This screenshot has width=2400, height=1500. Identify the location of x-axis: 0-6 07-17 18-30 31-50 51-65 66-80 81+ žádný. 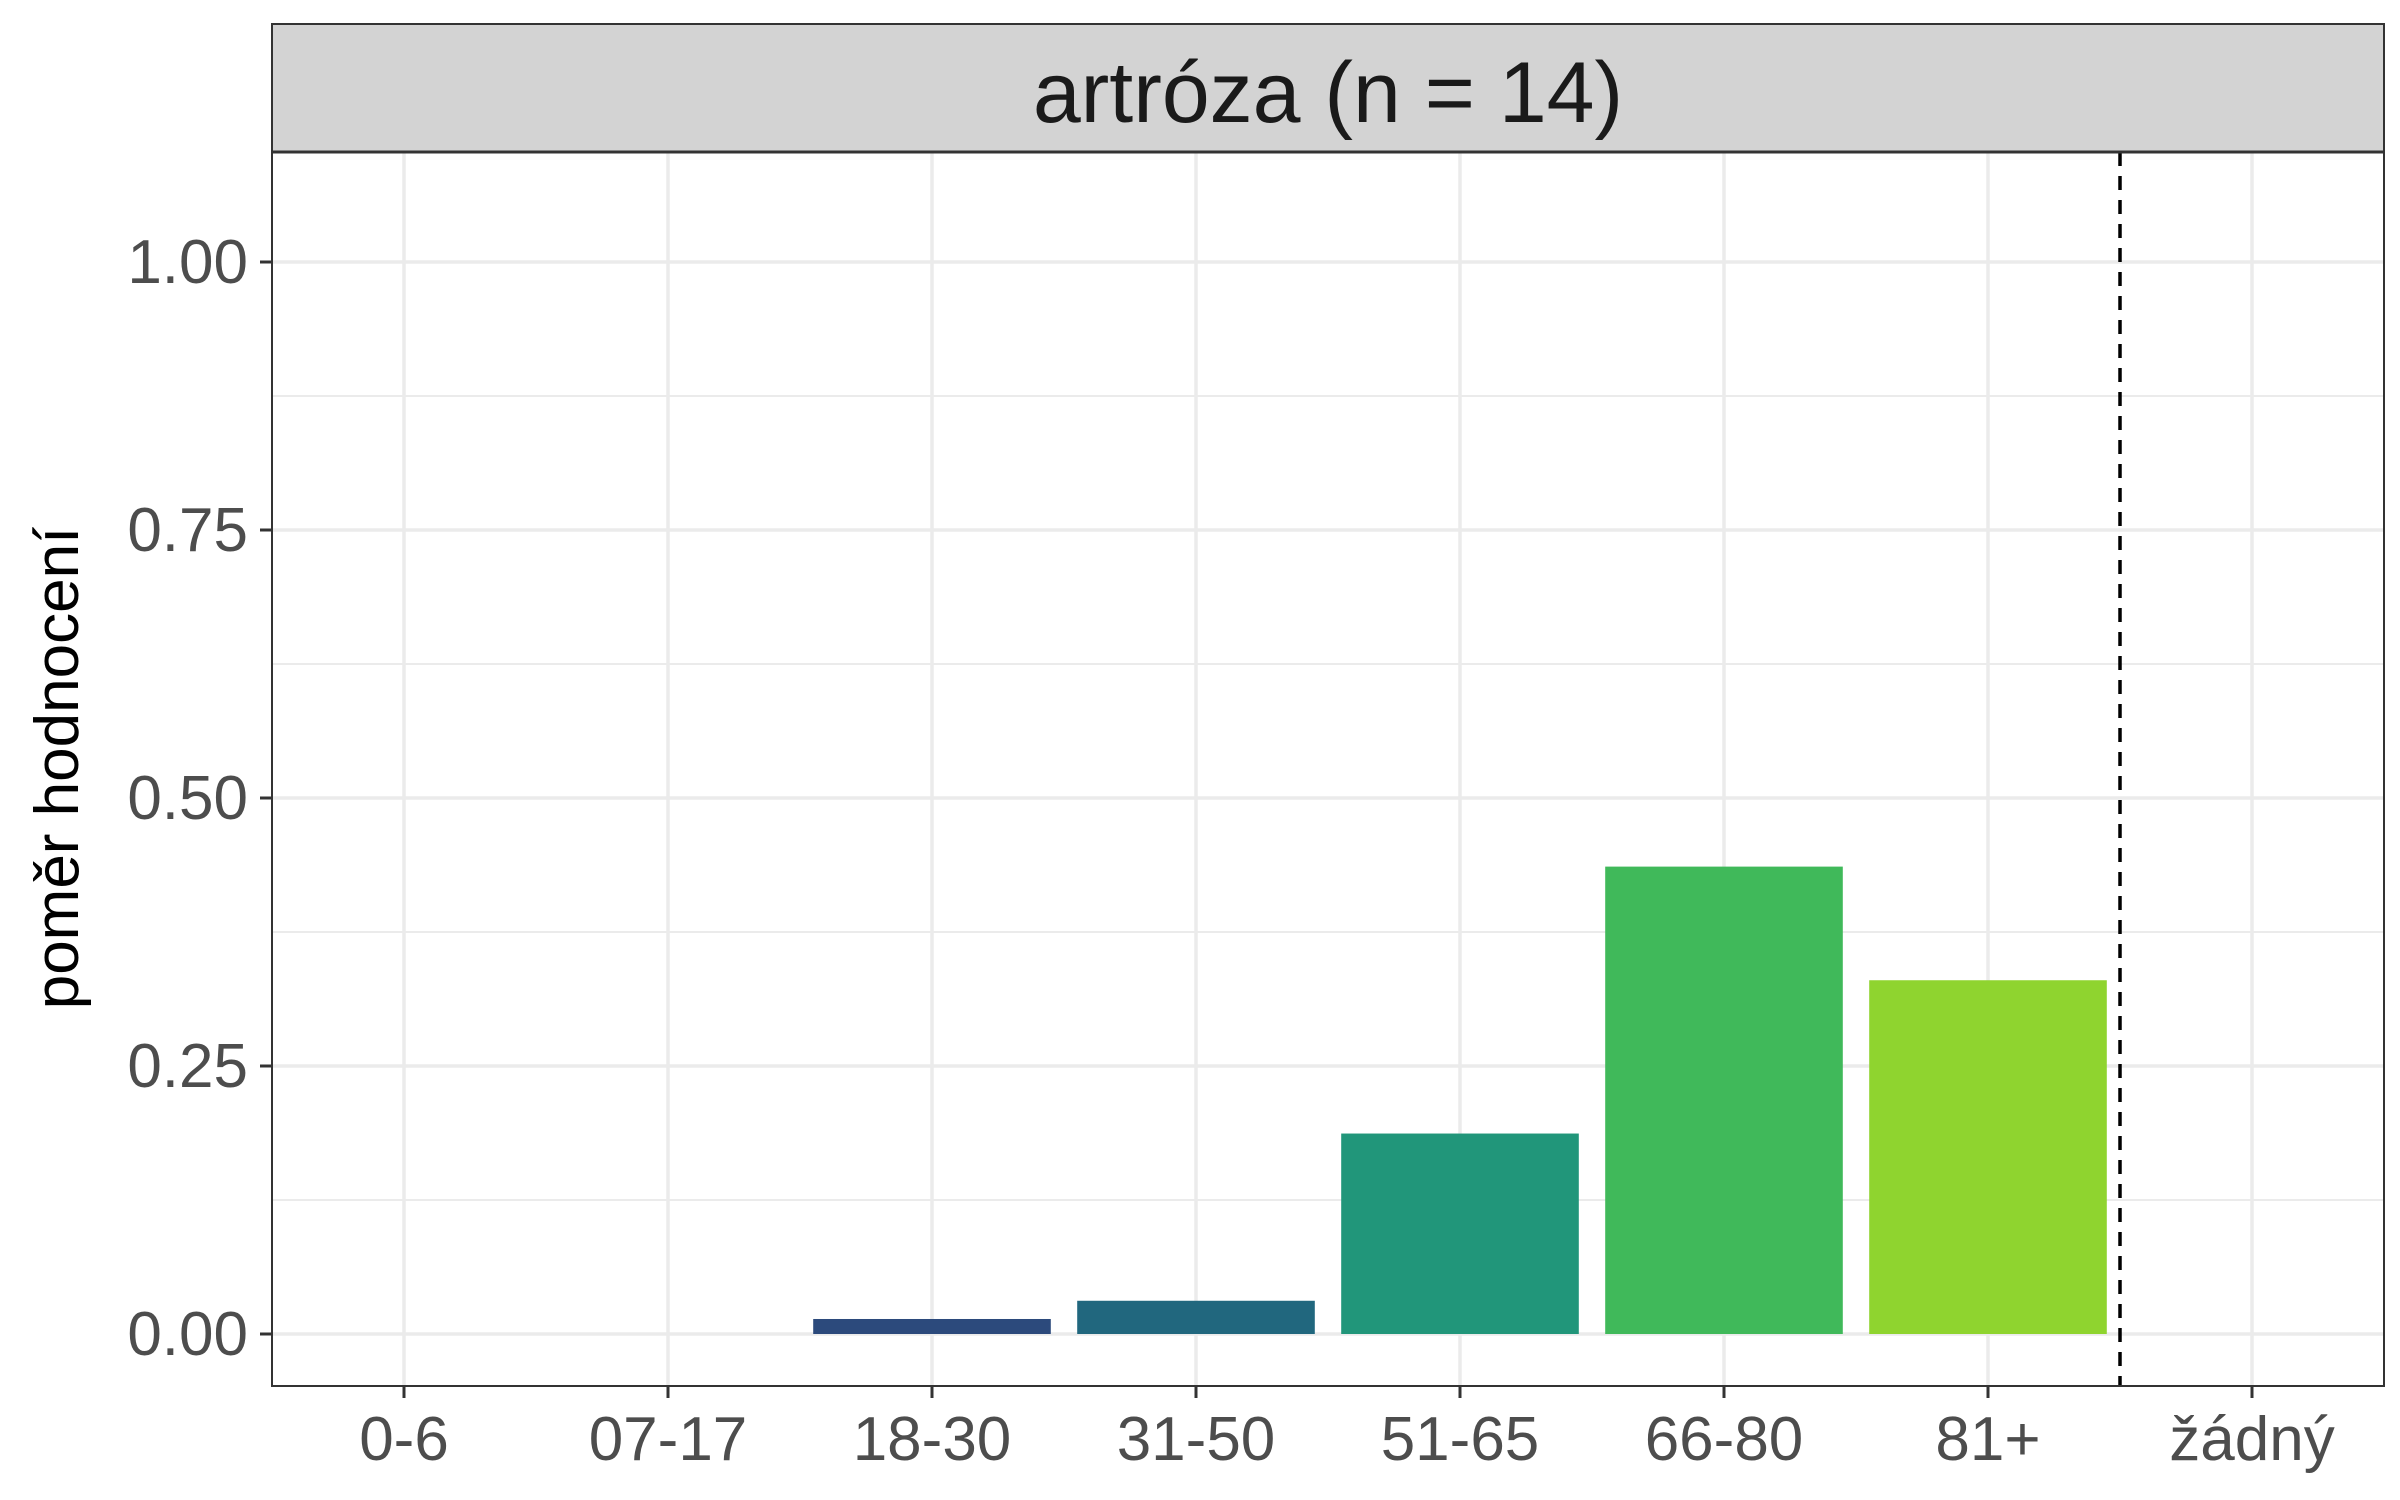
(1347, 1430).